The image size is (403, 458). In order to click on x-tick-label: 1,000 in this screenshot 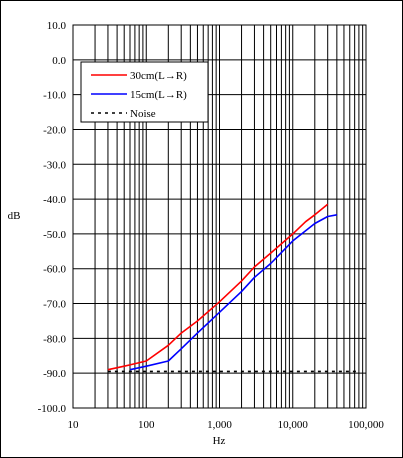, I will do `click(219, 425)`.